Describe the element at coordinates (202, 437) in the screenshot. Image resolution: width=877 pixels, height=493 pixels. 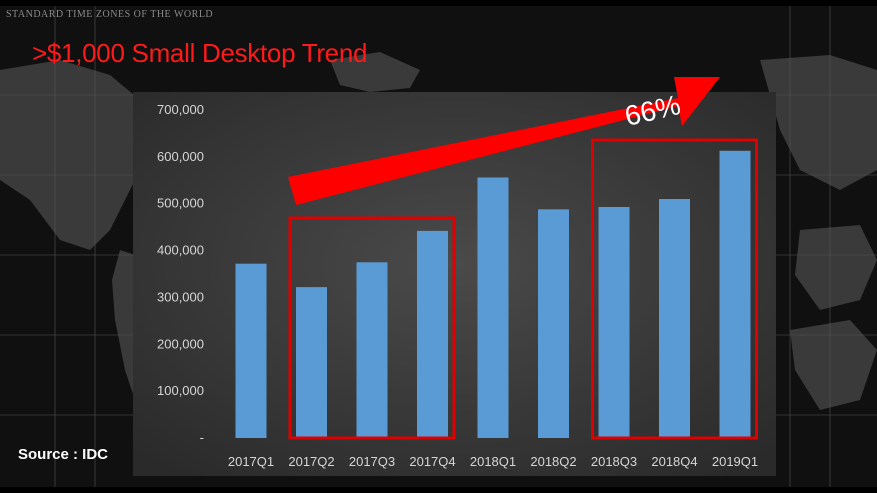
I see `y-tick-label: -` at that location.